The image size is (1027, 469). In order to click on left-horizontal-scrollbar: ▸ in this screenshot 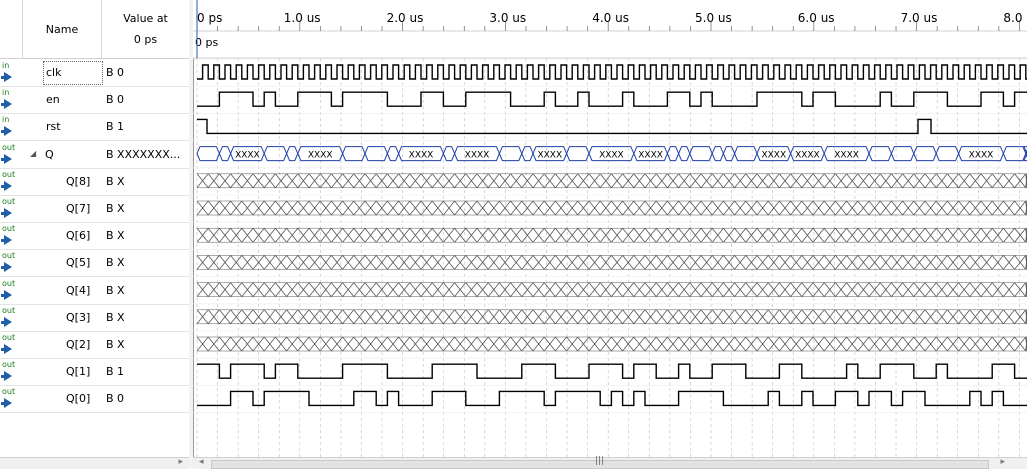, I will do `click(94, 463)`.